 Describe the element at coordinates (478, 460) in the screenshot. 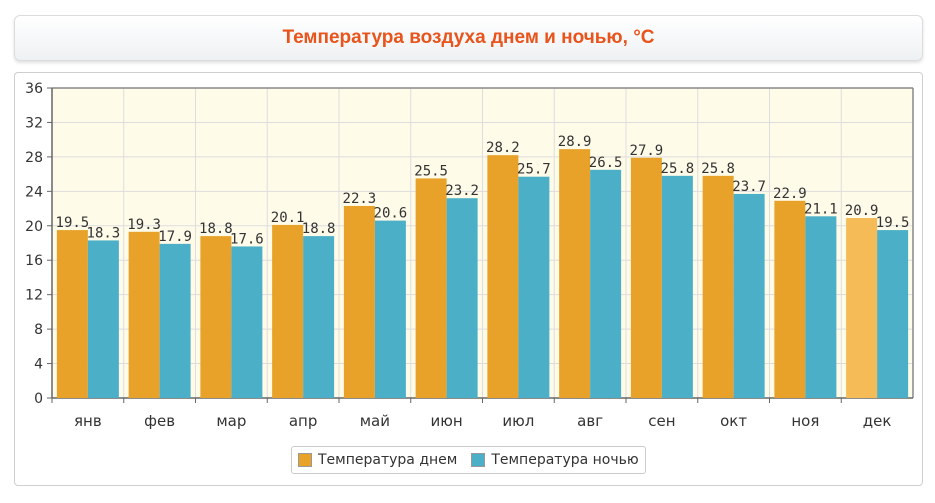

I see `legend-swatch-night` at that location.